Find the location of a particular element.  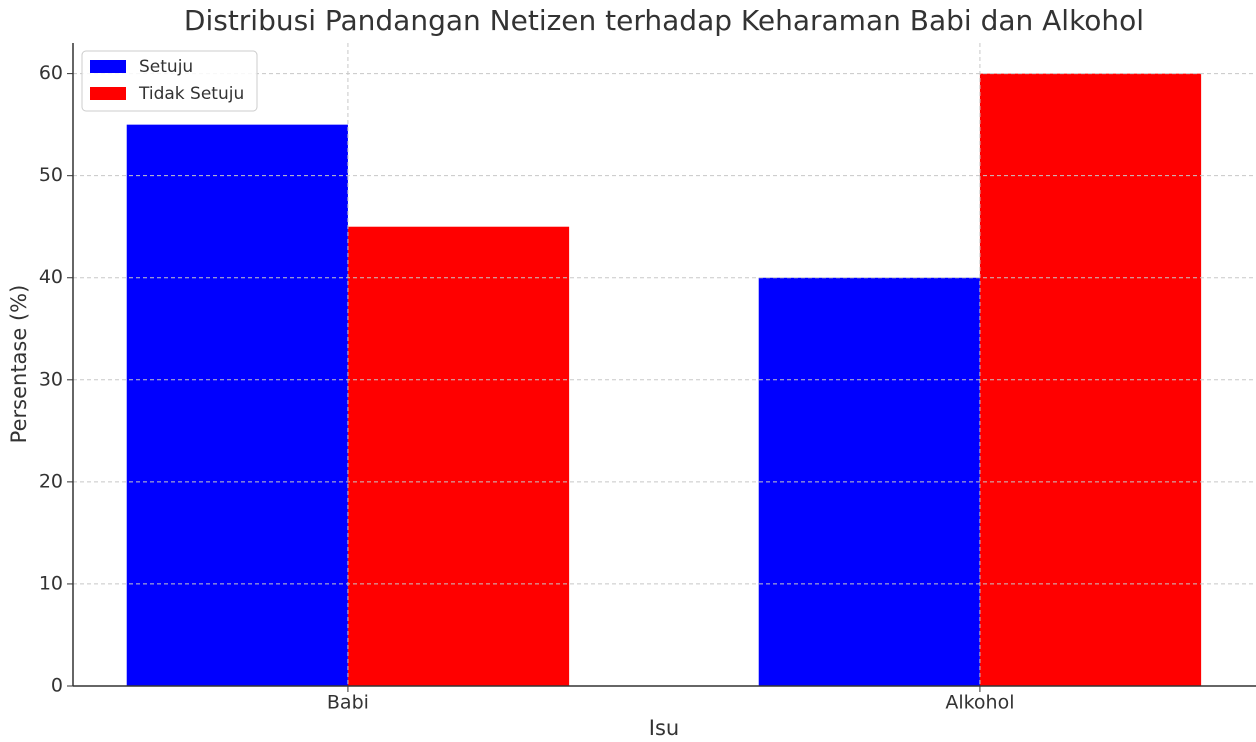

y-tick-label: 0 is located at coordinates (57, 686).